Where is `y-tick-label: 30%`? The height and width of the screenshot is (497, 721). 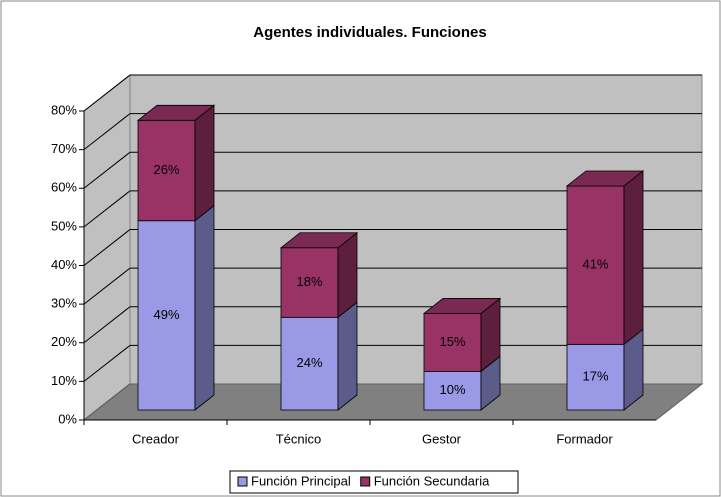
y-tick-label: 30% is located at coordinates (64, 303).